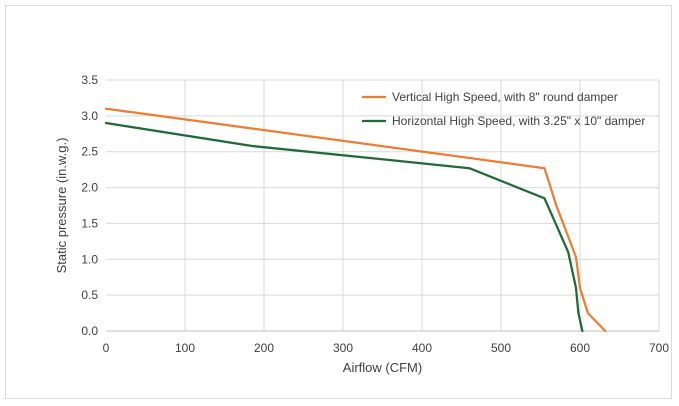 This screenshot has height=406, width=679. What do you see at coordinates (422, 348) in the screenshot?
I see `x-tick-label: 400` at bounding box center [422, 348].